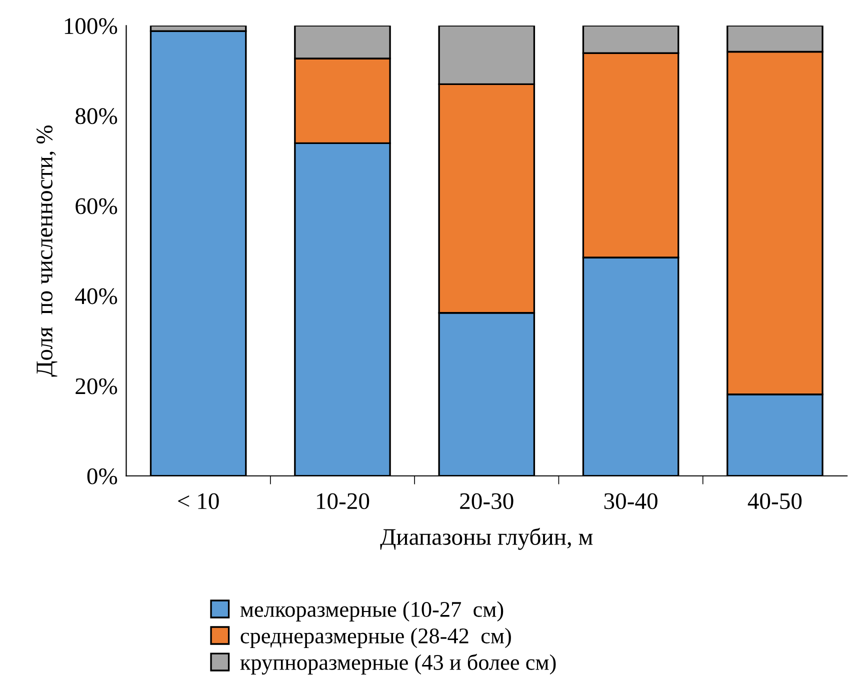  What do you see at coordinates (775, 501) in the screenshot?
I see `x-tick-label: 40-50` at bounding box center [775, 501].